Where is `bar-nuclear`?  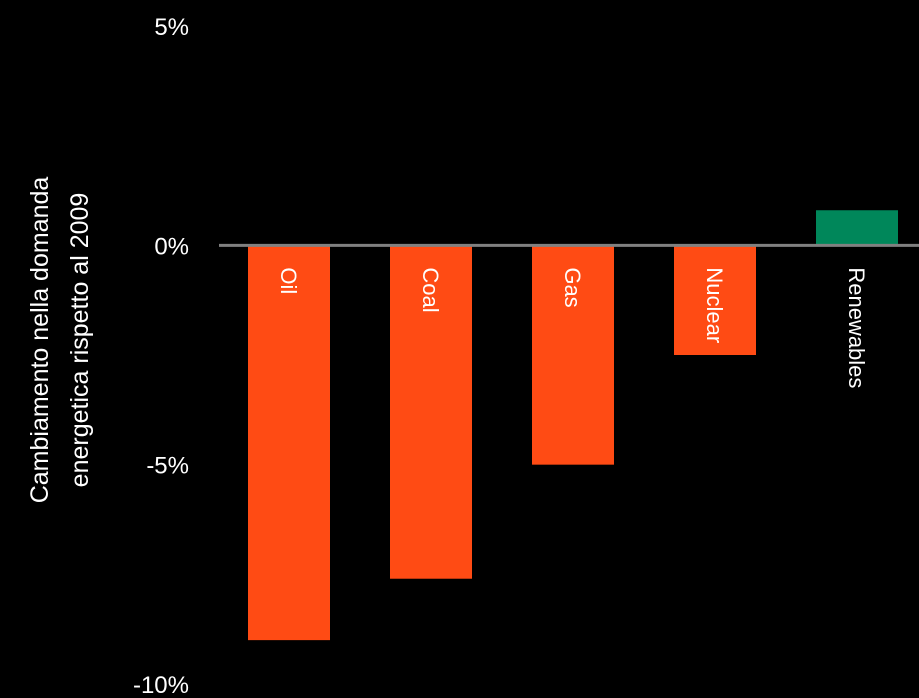 bar-nuclear is located at coordinates (715, 300).